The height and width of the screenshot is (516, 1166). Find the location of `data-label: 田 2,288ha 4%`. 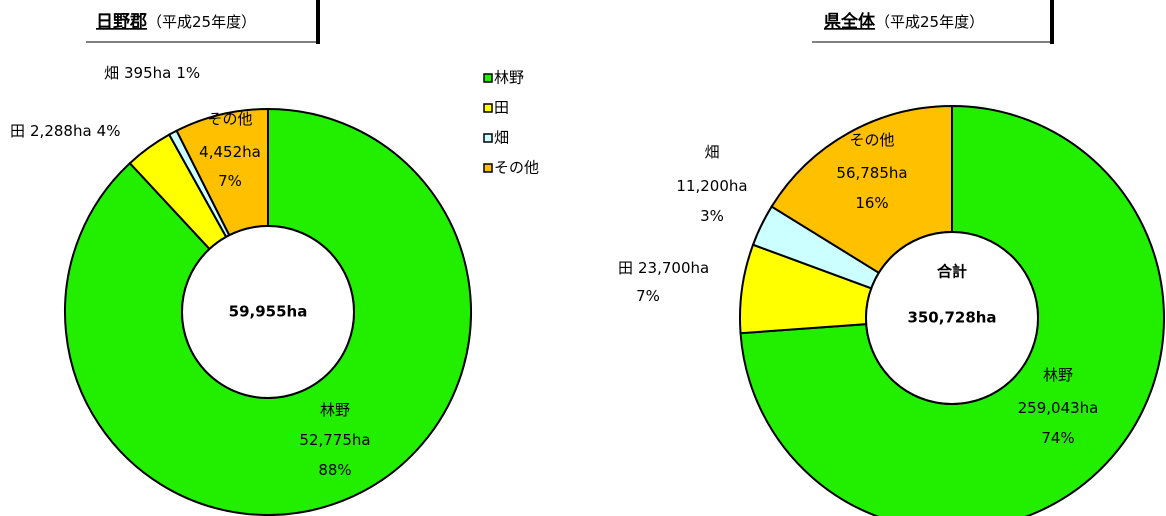

data-label: 田 2,288ha 4% is located at coordinates (65, 131).